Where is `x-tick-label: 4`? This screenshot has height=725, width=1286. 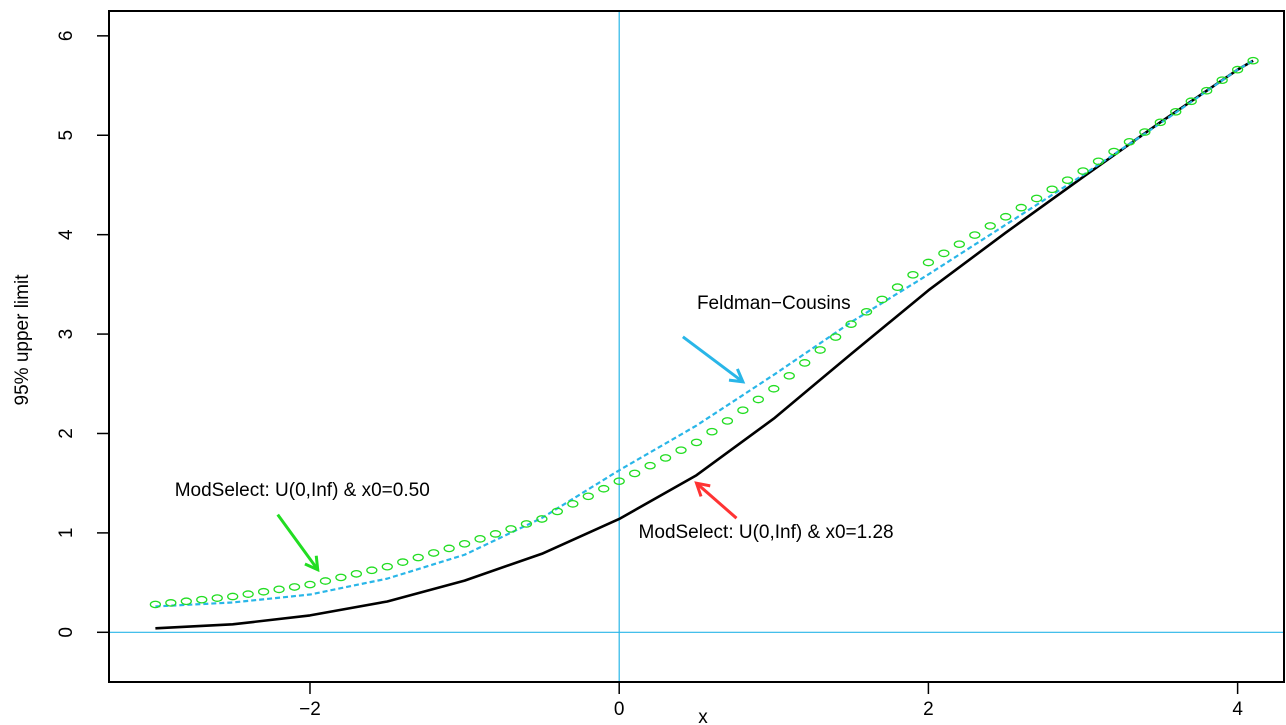
x-tick-label: 4 is located at coordinates (1237, 709).